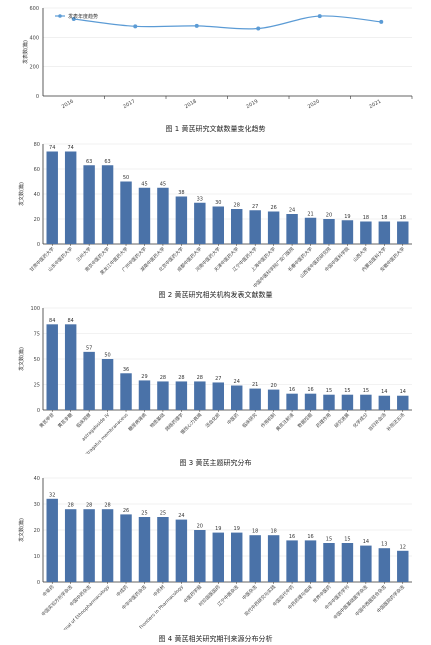 This screenshot has height=645, width=431. Describe the element at coordinates (360, 420) in the screenshot. I see `x-tick-label: 化学成分` at that location.